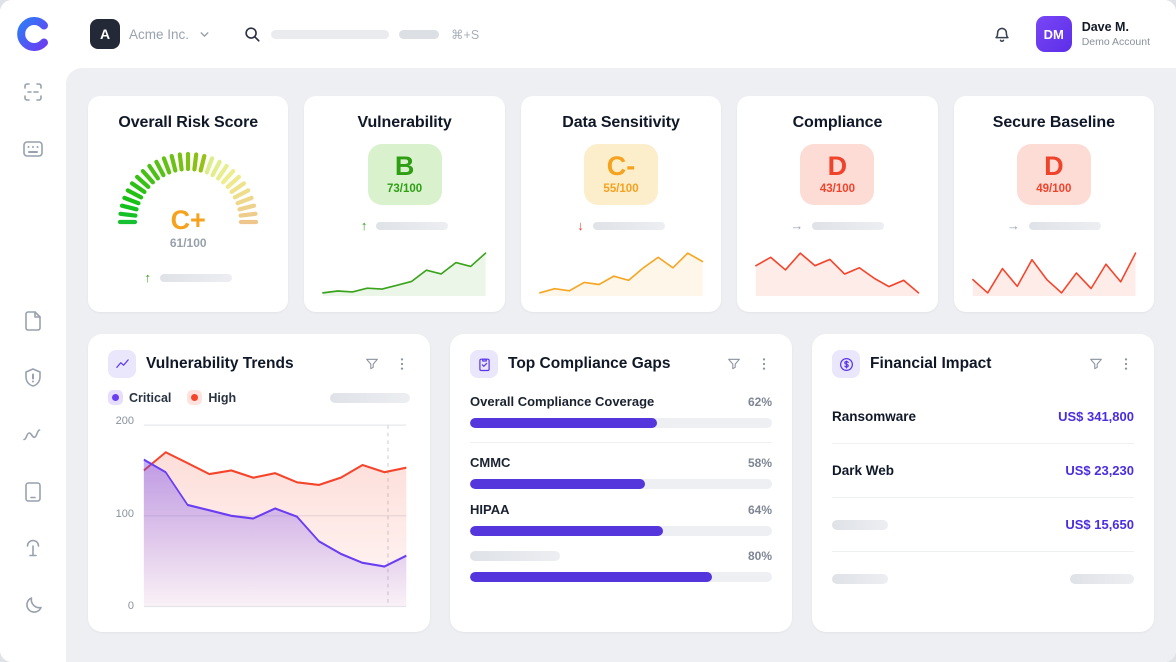 The image size is (1176, 662). I want to click on trend-row: →, so click(837, 225).